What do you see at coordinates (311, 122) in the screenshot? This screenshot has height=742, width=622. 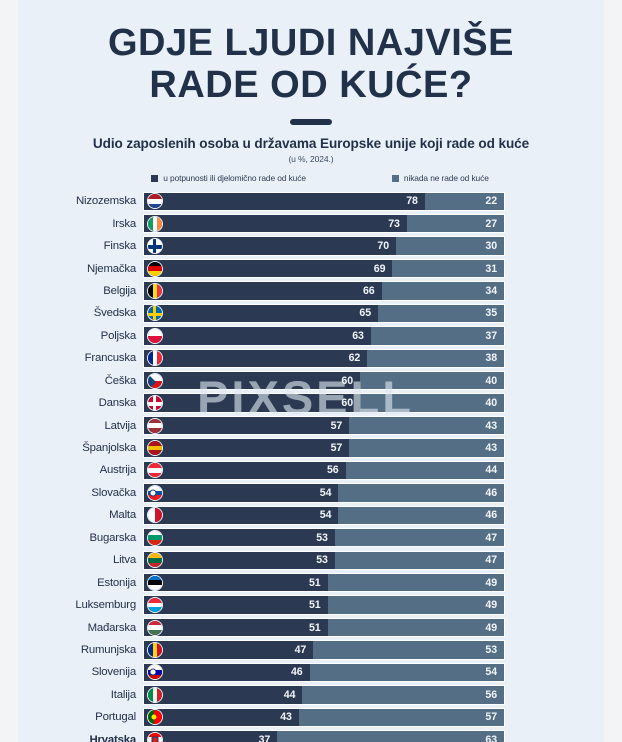 I see `title-divider` at bounding box center [311, 122].